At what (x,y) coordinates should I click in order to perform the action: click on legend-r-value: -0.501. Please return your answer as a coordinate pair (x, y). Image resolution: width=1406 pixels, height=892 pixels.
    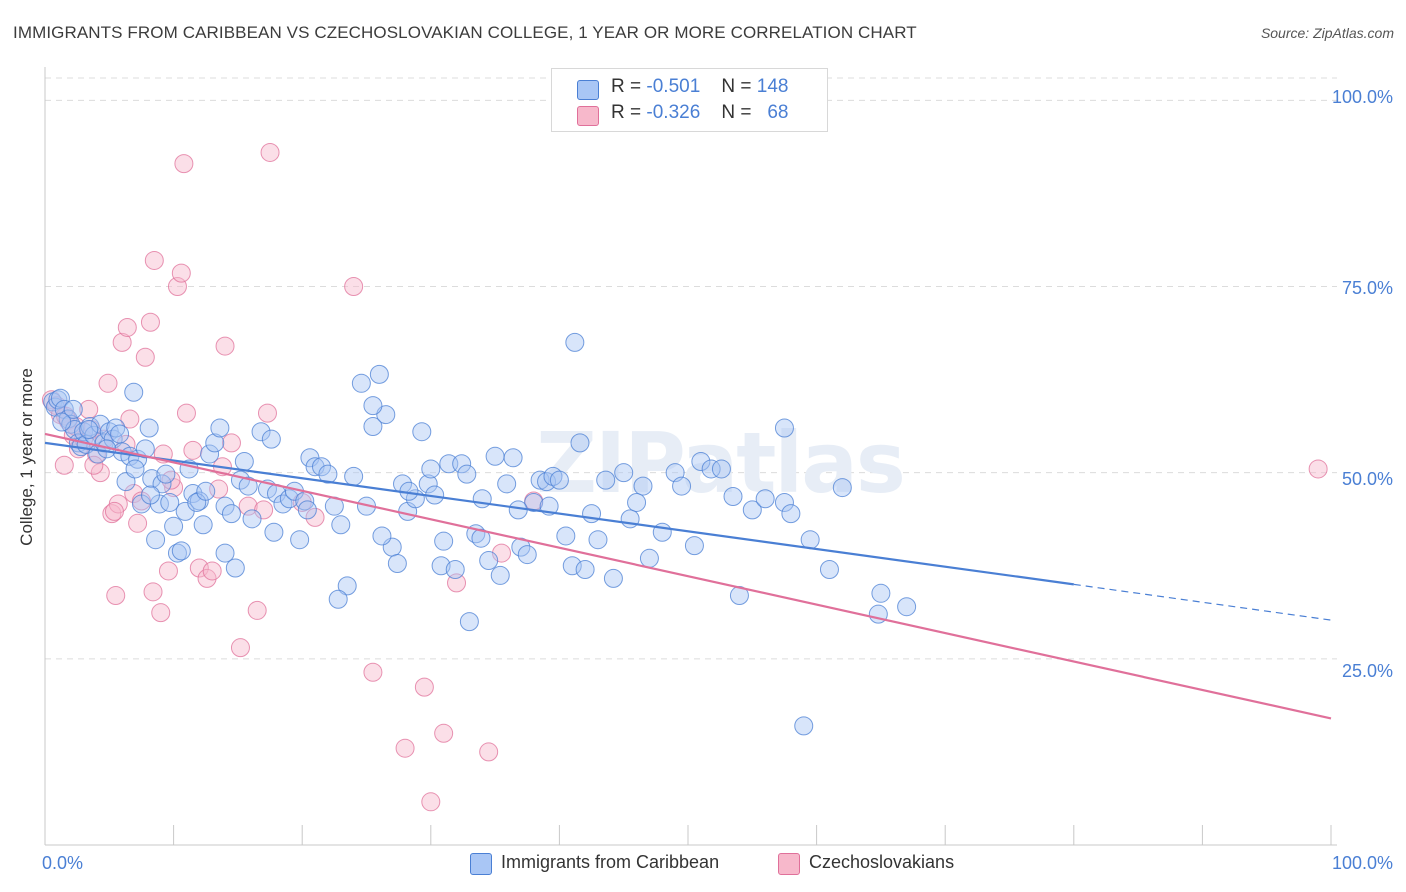
    Looking at the image, I should click on (673, 86).